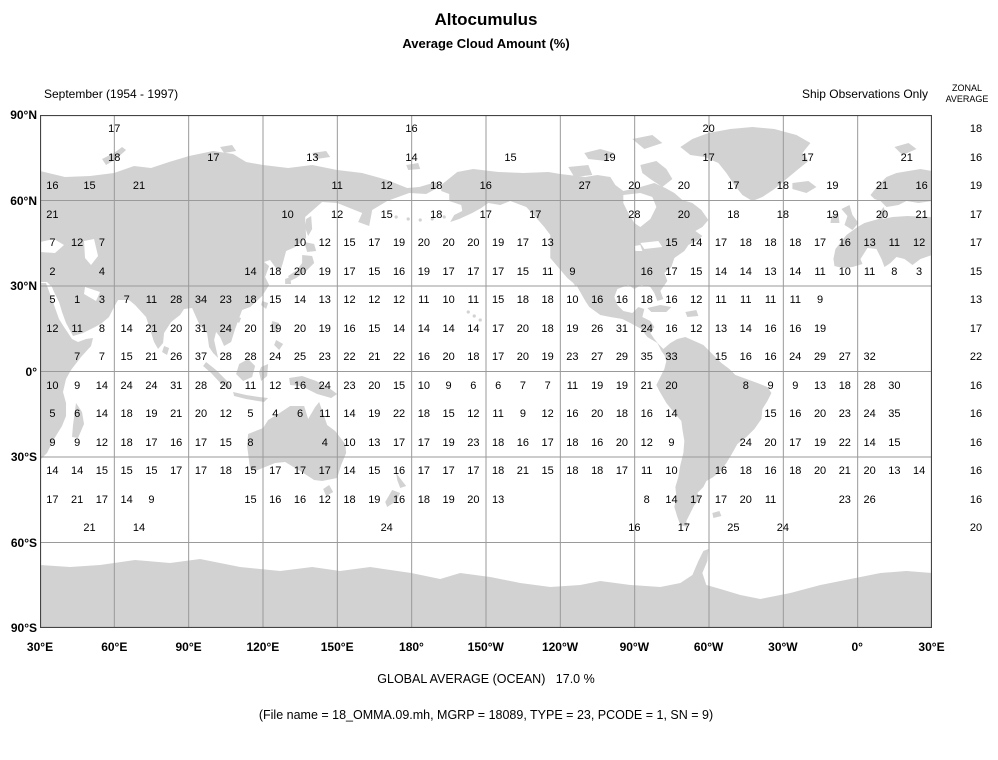 This screenshot has height=760, width=998. Describe the element at coordinates (976, 271) in the screenshot. I see `zonal-average-value: 15` at that location.